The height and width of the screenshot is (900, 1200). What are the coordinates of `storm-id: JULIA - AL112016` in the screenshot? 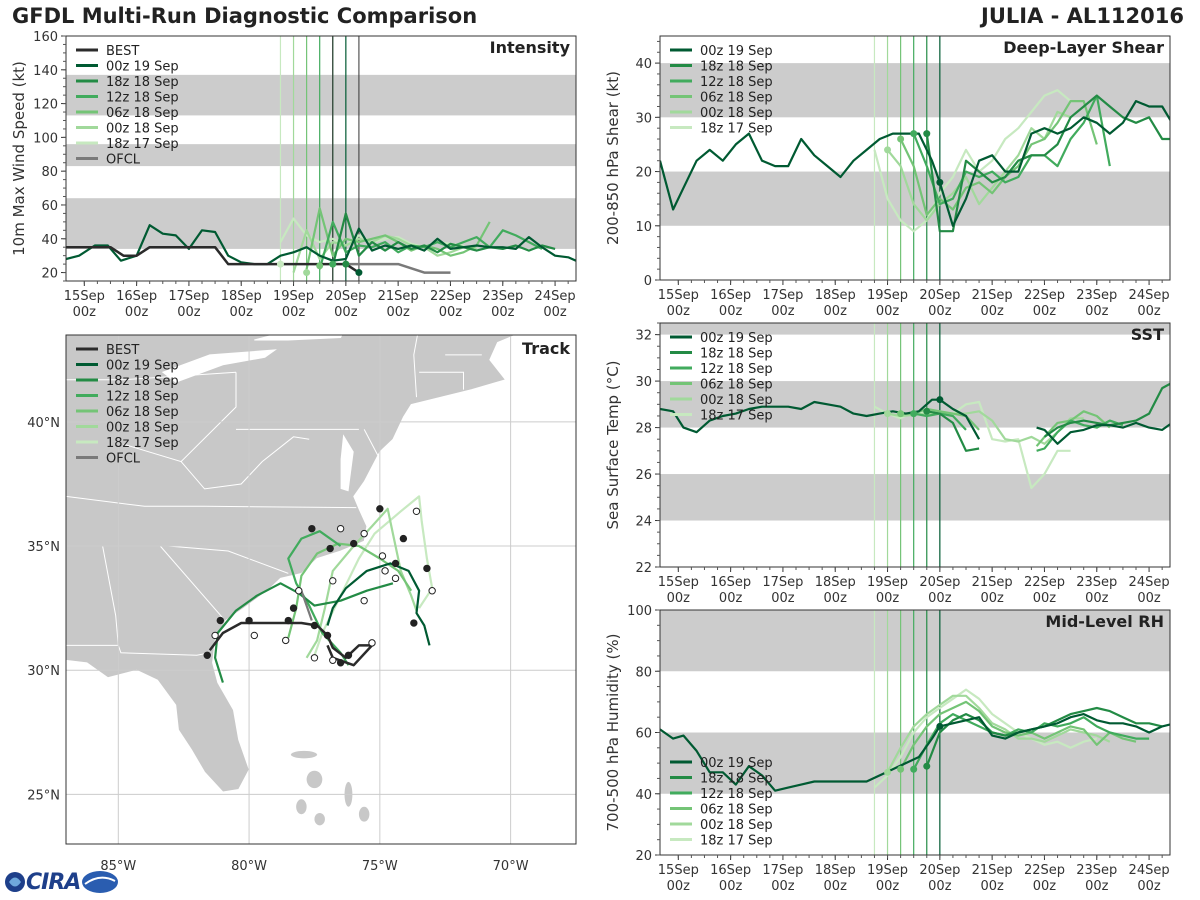 It's located at (1082, 16).